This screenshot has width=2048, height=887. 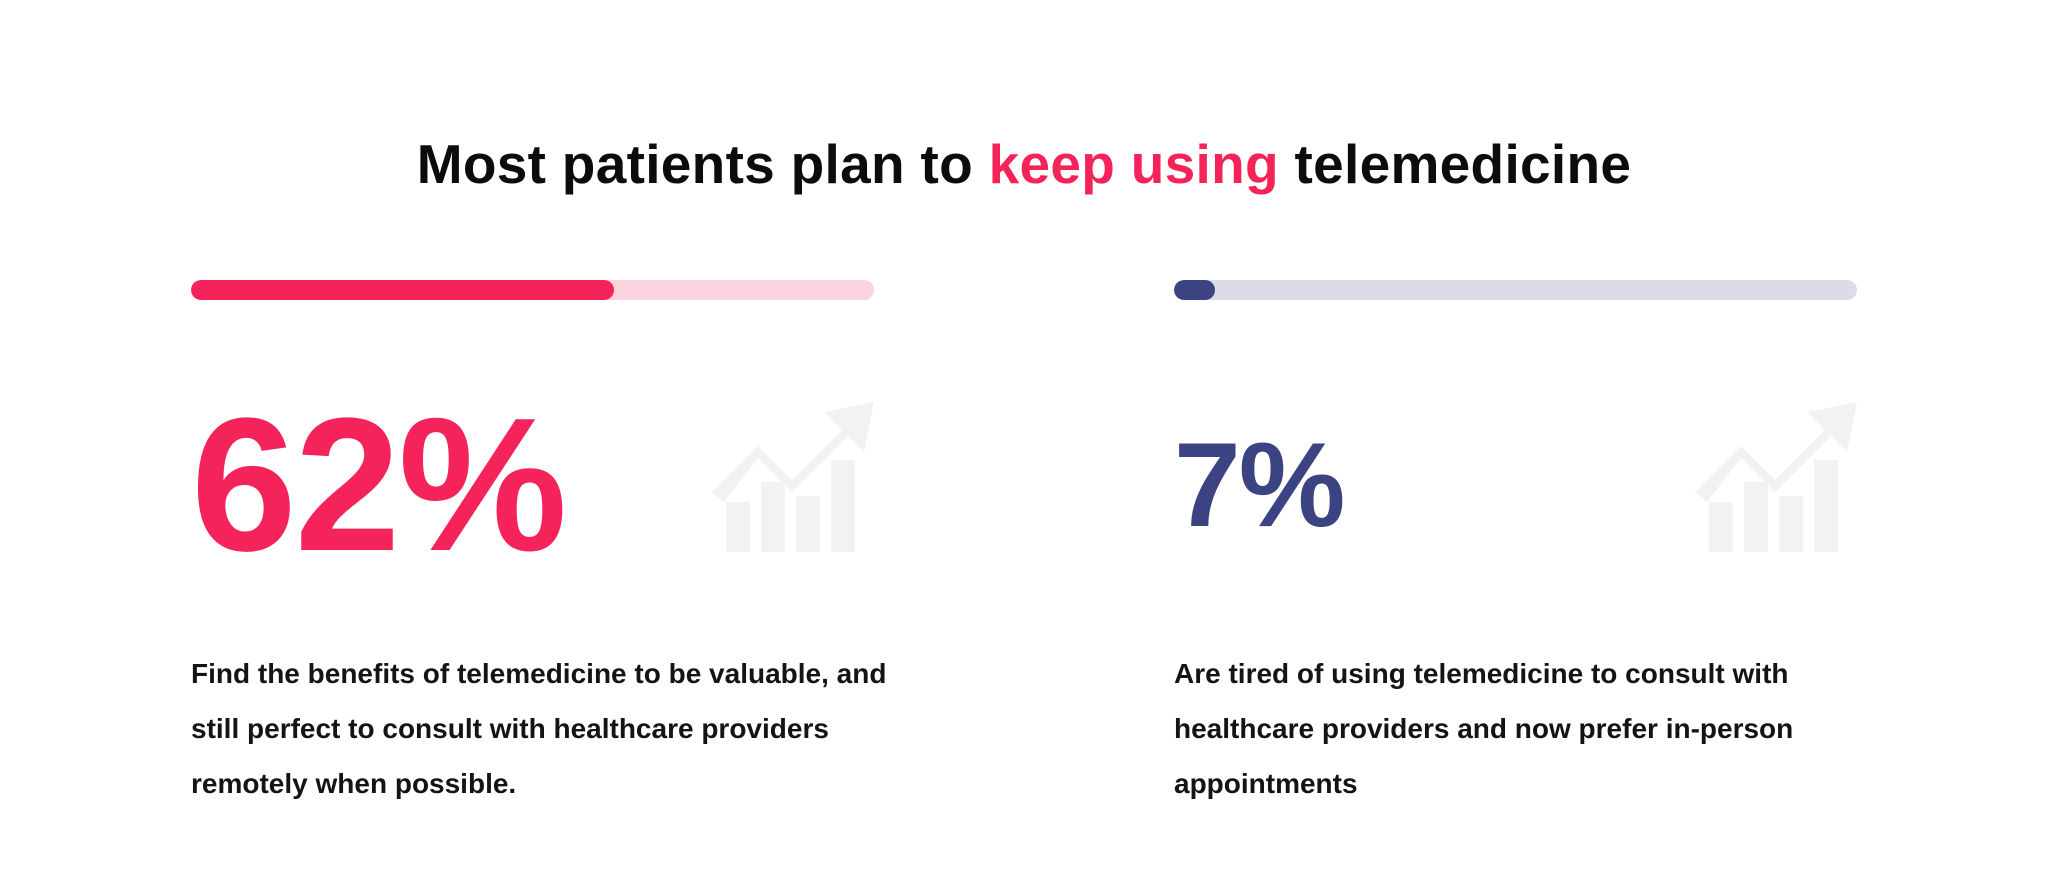 I want to click on stat-value: 62%, so click(x=379, y=485).